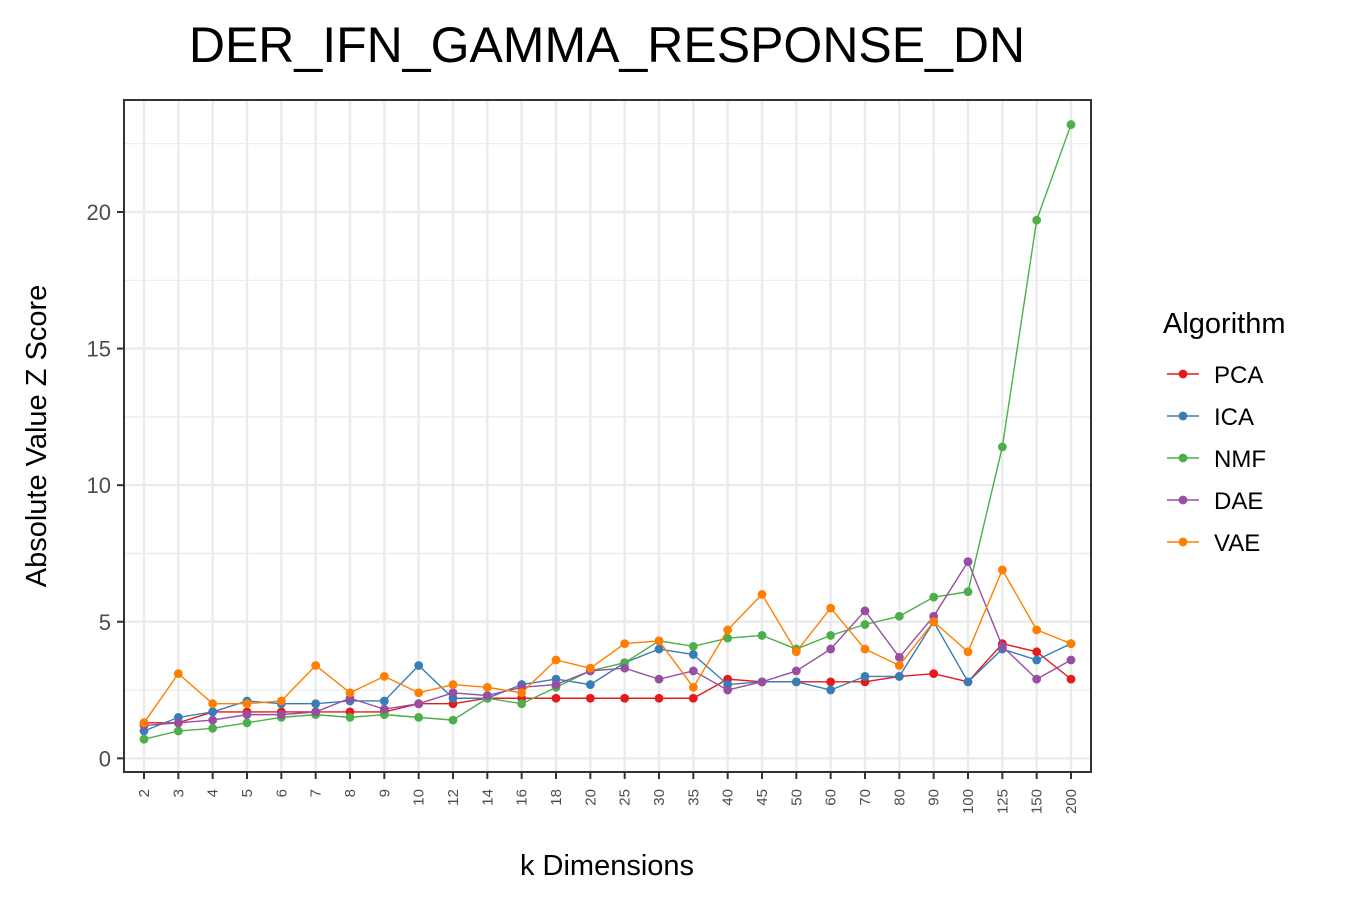  What do you see at coordinates (522, 797) in the screenshot?
I see `x-tick-label: 16` at bounding box center [522, 797].